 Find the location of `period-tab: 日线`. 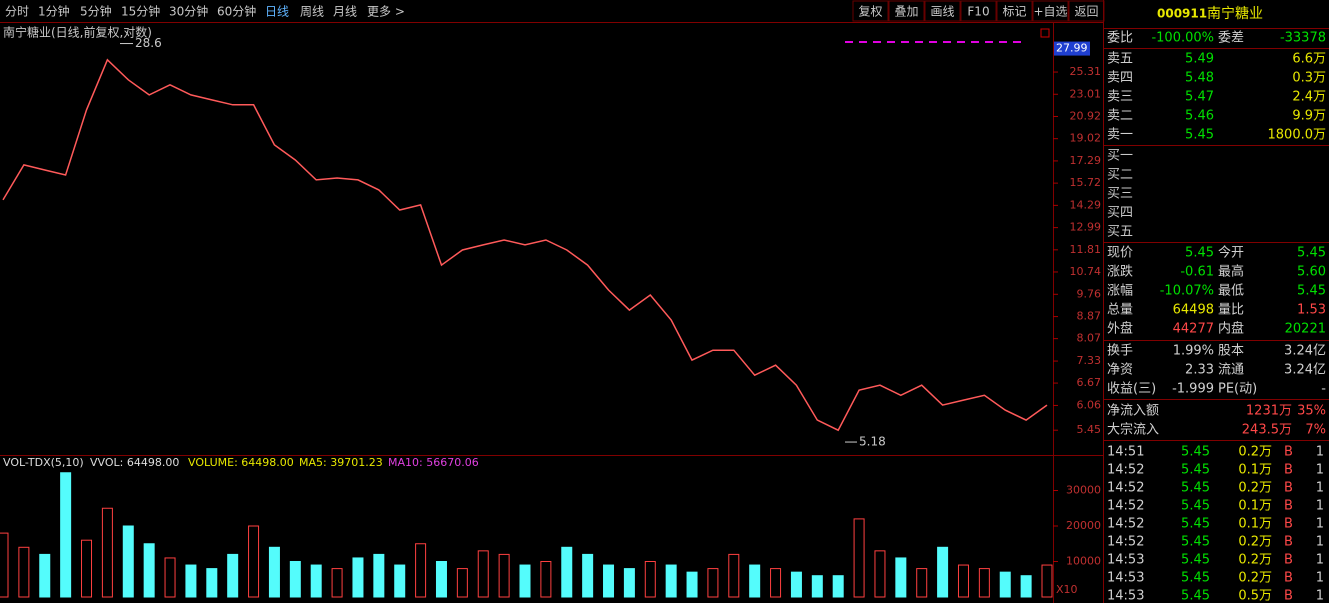

period-tab: 日线 is located at coordinates (277, 12).